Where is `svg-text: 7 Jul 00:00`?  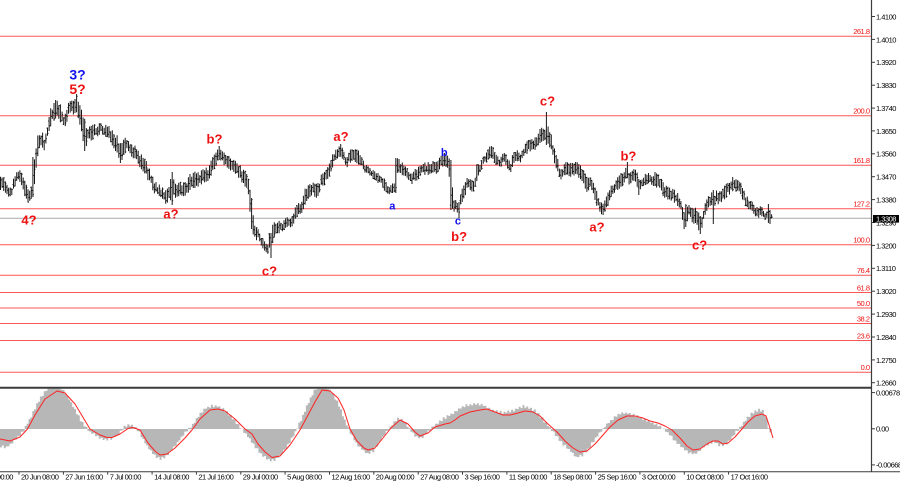 svg-text: 7 Jul 00:00 is located at coordinates (126, 477).